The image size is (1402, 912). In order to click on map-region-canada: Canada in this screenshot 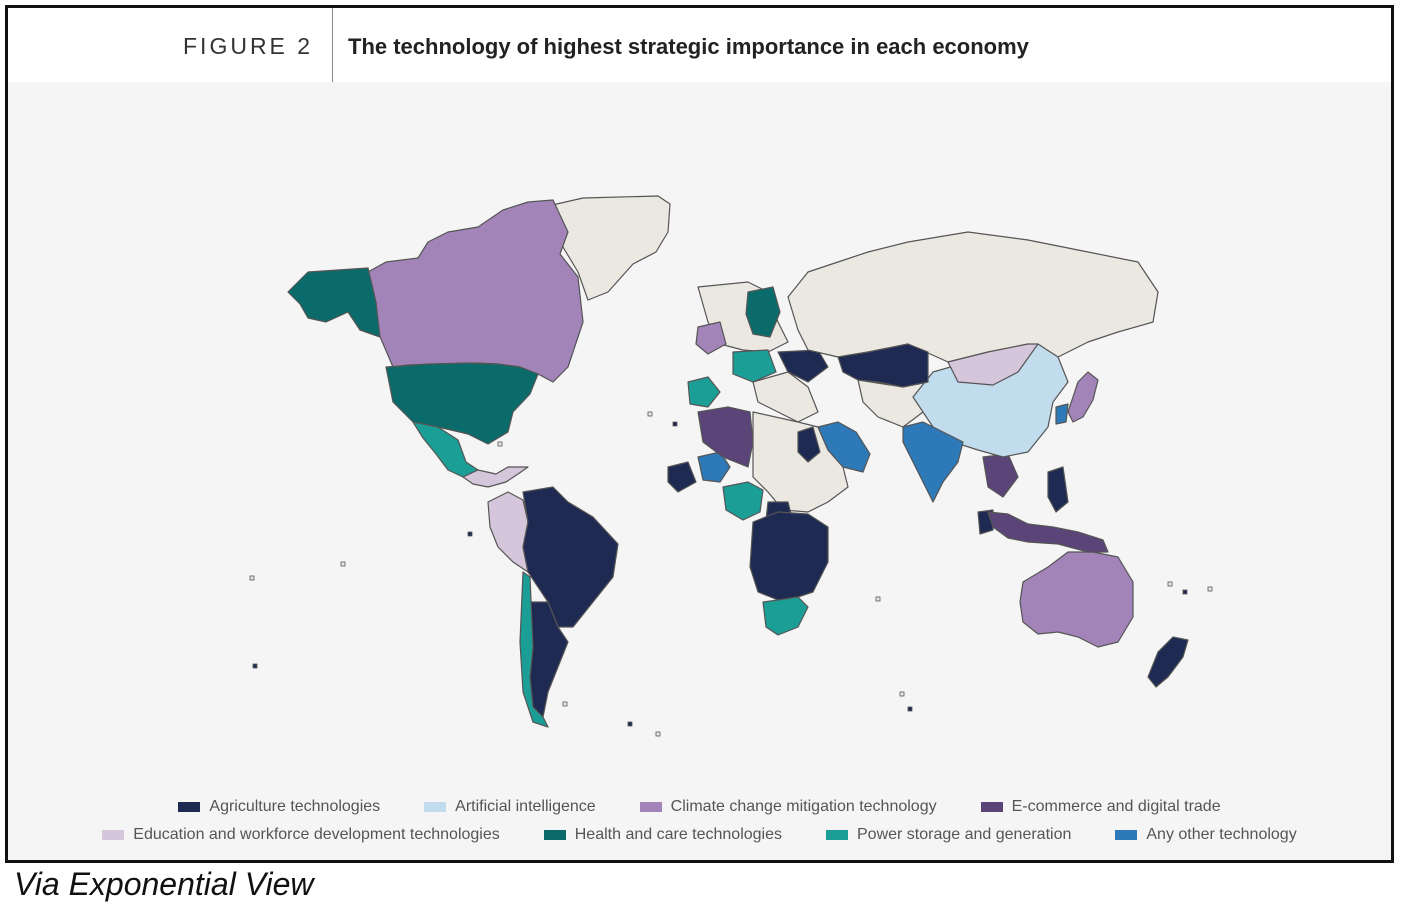, I will do `click(475, 291)`.